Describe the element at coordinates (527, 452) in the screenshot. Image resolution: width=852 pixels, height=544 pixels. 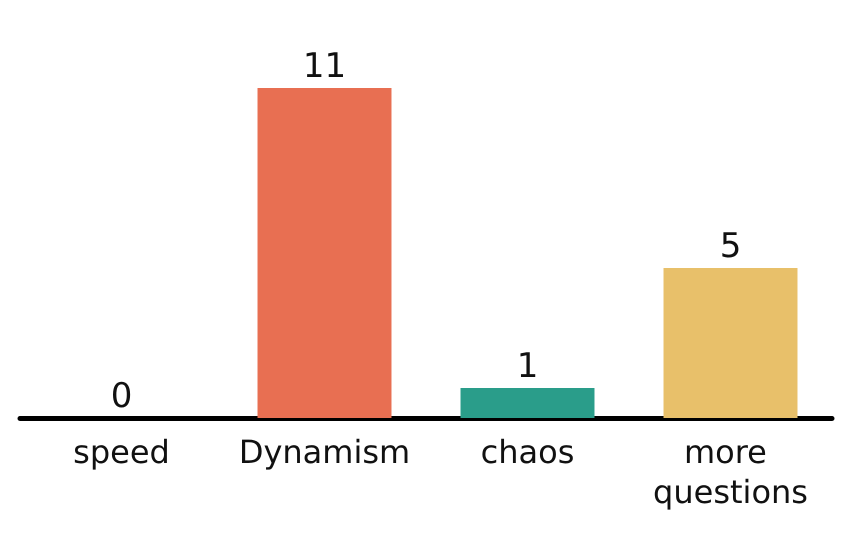
I see `x-tick-label: chaos` at that location.